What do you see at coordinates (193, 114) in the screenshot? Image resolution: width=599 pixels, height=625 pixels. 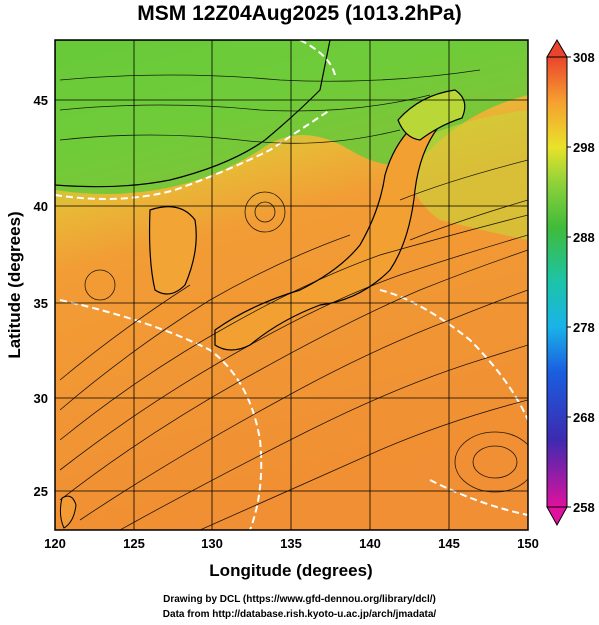 I see `continent-land` at bounding box center [193, 114].